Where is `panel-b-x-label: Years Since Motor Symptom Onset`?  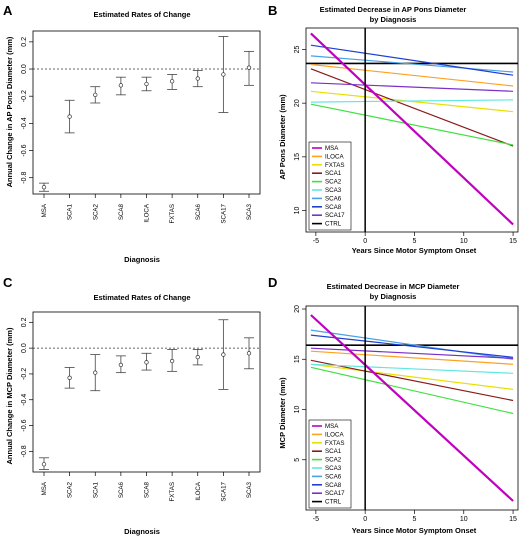 panel-b-x-label: Years Since Motor Symptom Onset is located at coordinates (414, 250).